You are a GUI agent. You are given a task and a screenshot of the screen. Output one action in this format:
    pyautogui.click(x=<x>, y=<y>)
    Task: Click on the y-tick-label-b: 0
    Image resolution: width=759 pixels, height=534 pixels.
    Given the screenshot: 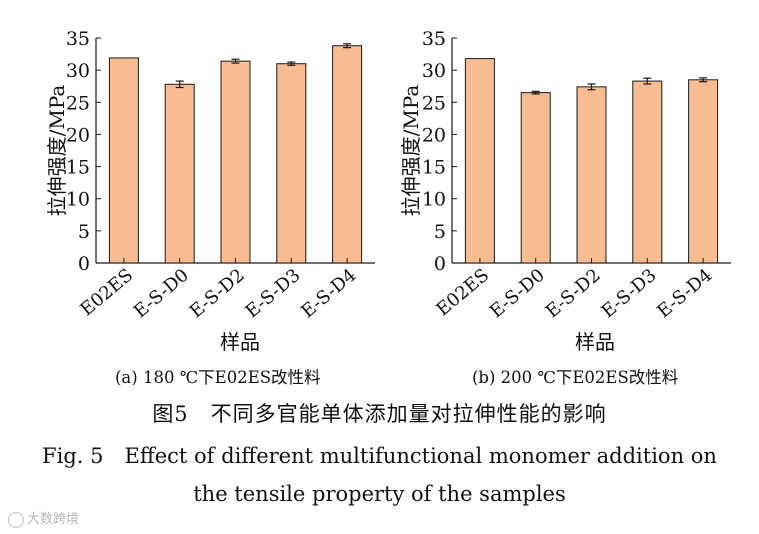 What is the action you would take?
    pyautogui.click(x=440, y=264)
    